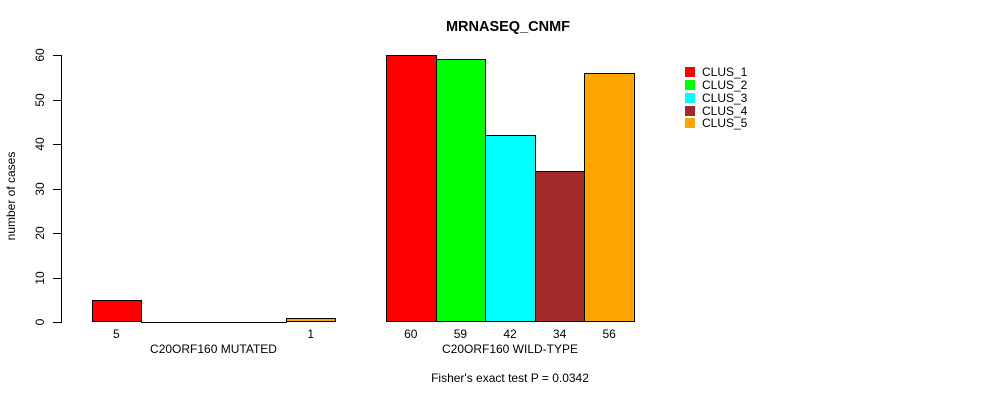 Image resolution: width=990 pixels, height=400 pixels. I want to click on y-tick-label: 60, so click(40, 55).